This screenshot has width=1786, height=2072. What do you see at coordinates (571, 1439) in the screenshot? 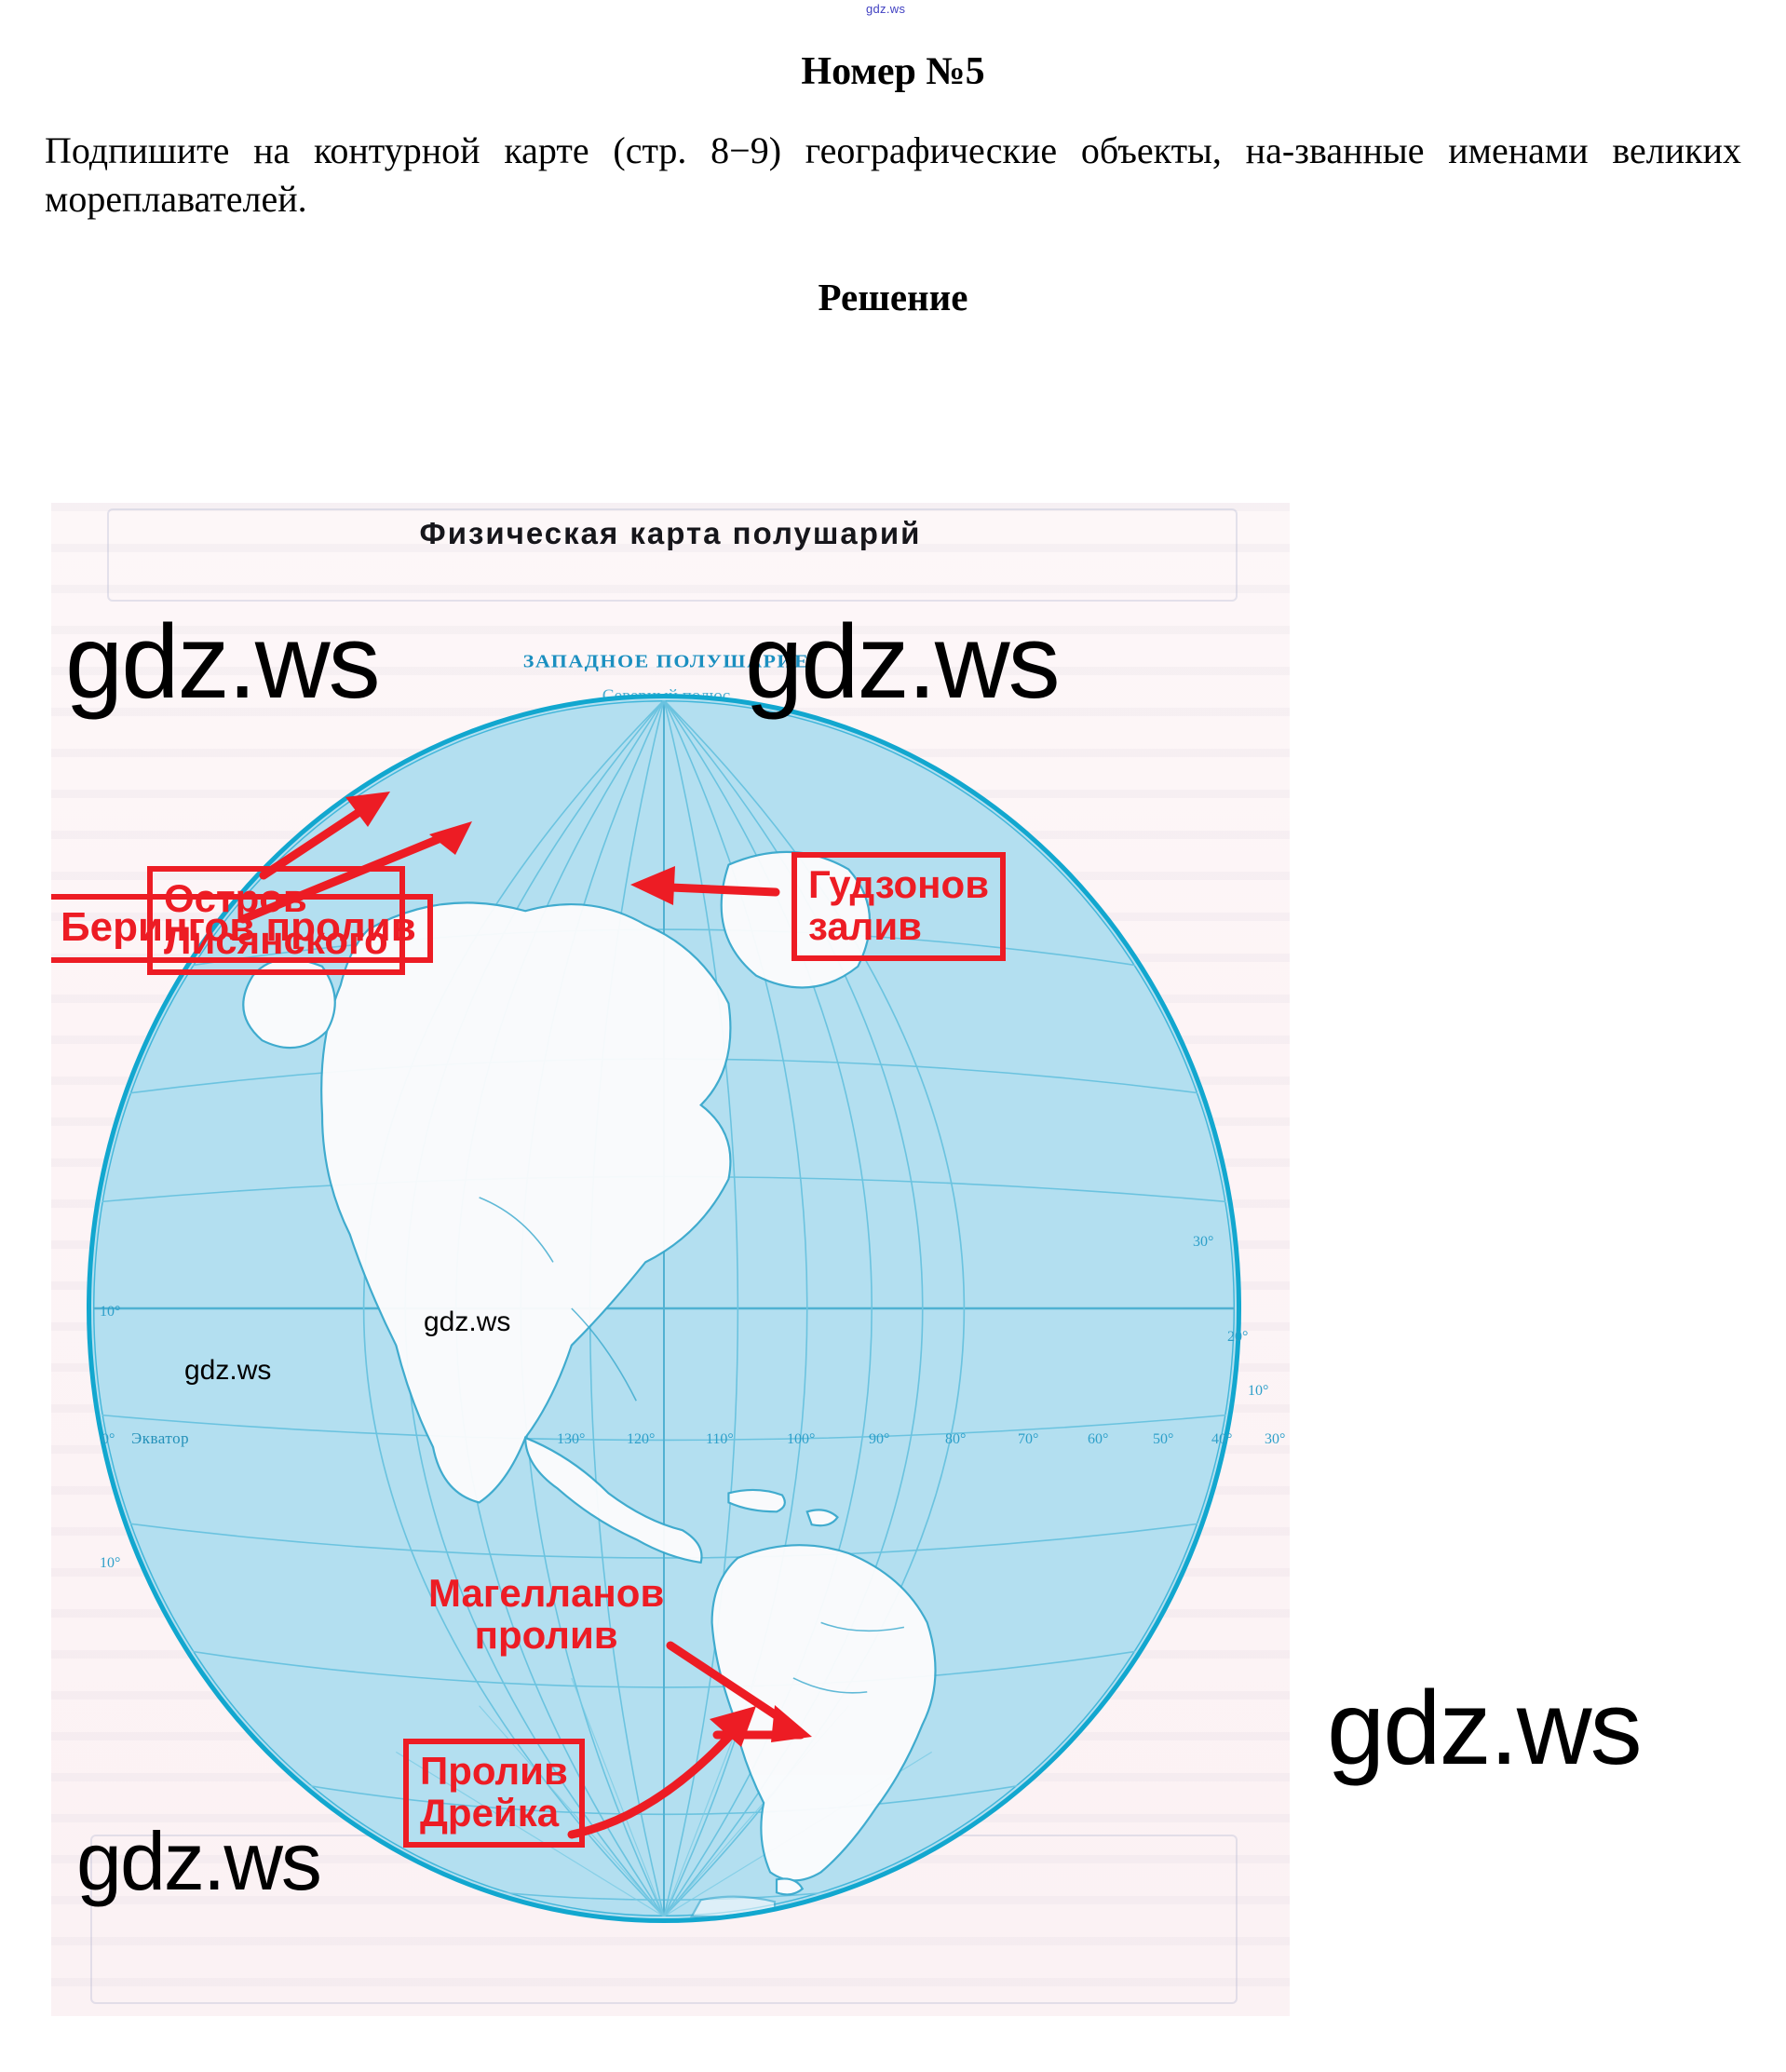
I see `longitude-tick-130: 130°` at bounding box center [571, 1439].